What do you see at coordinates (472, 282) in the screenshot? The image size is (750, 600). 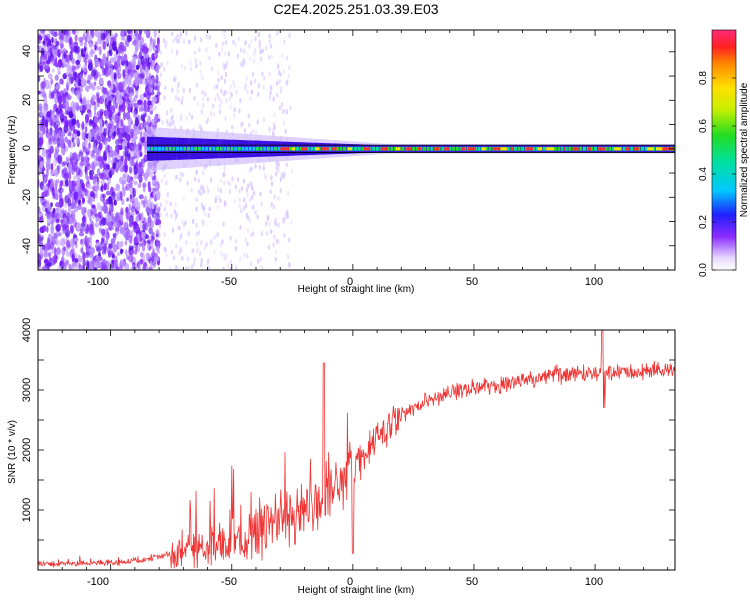 I see `top-x-tick-label: 50` at bounding box center [472, 282].